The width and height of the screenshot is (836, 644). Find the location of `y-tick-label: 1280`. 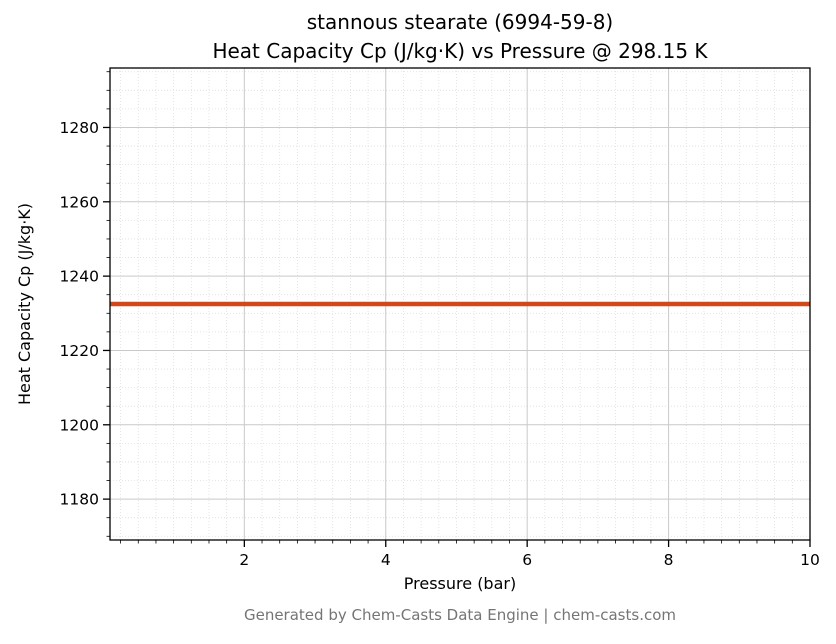

y-tick-label: 1280 is located at coordinates (79, 128).